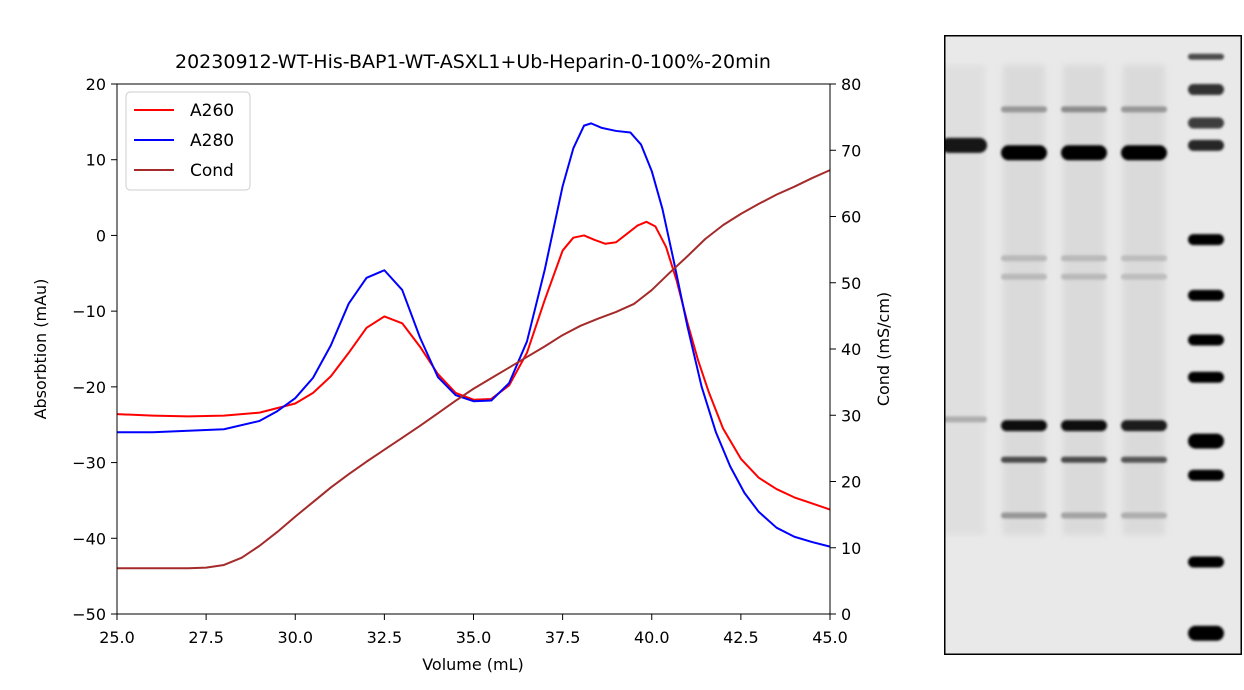 This screenshot has width=1244, height=690. Describe the element at coordinates (89, 538) in the screenshot. I see `y-tick-label: −40` at that location.